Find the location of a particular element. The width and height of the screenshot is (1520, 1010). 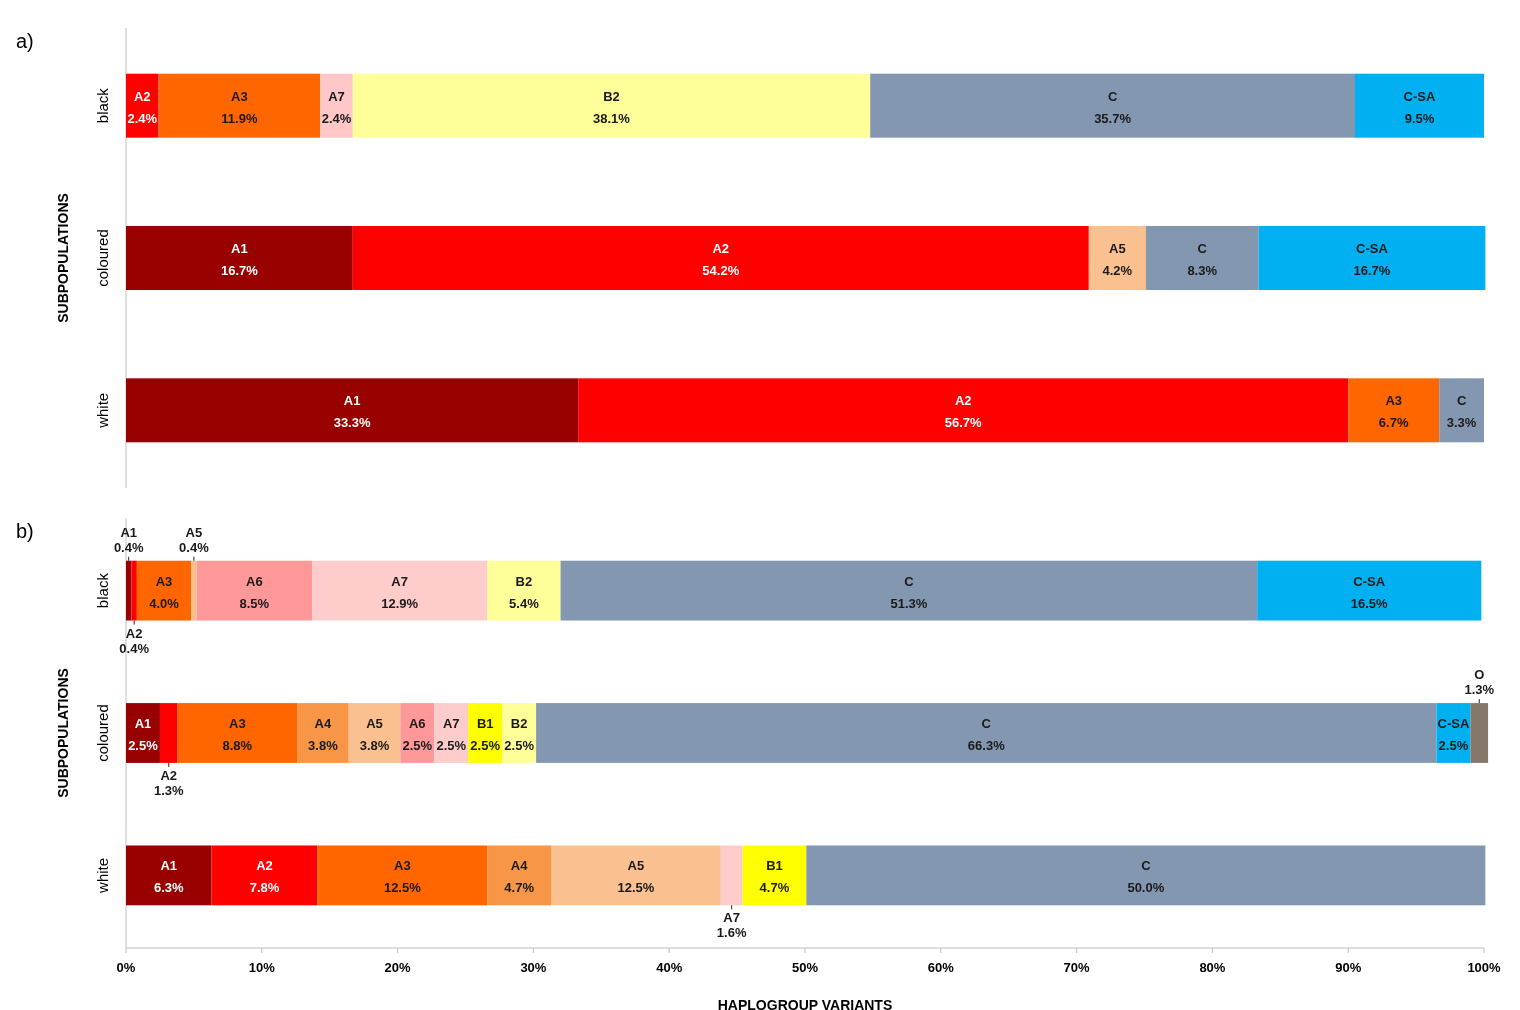

data-label: 12.9% is located at coordinates (400, 603).